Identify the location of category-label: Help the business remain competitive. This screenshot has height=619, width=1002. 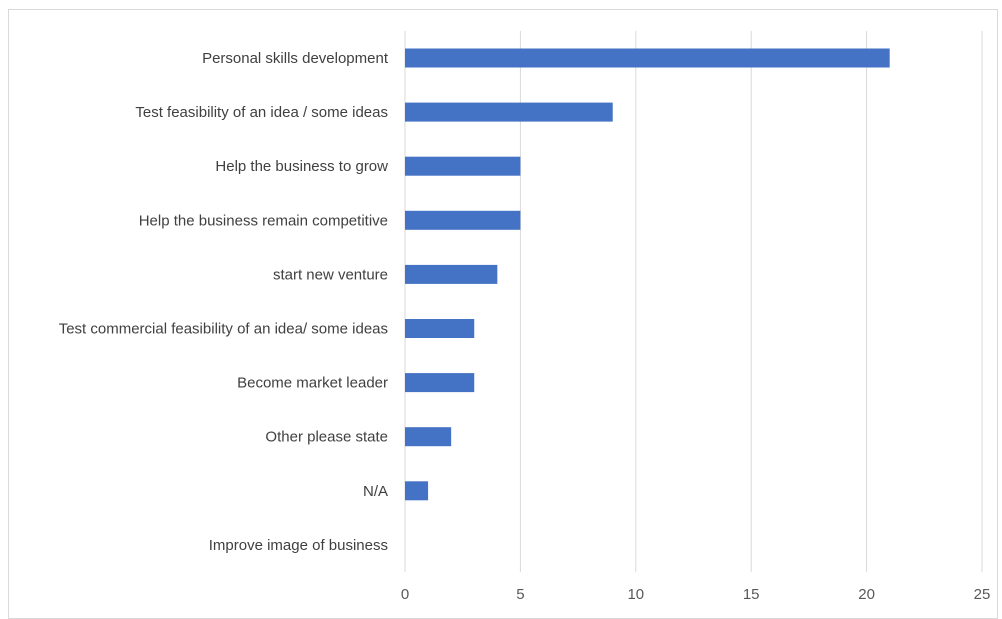
(263, 220).